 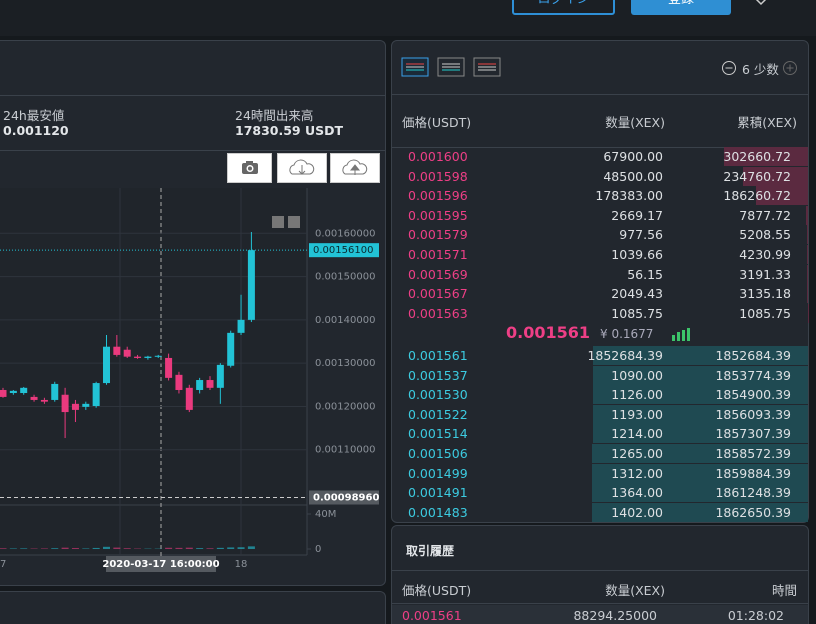 I want to click on price: 0.001595, so click(x=438, y=215).